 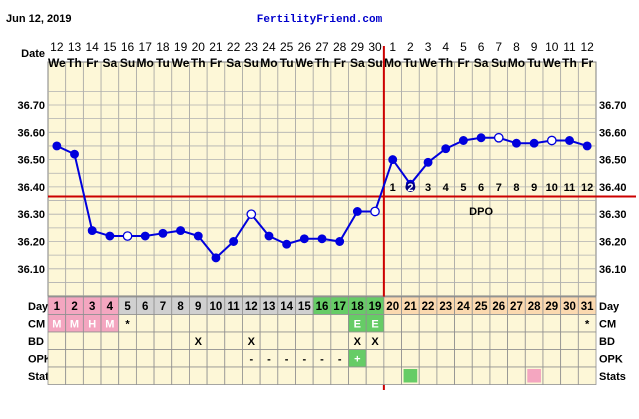 What do you see at coordinates (410, 376) in the screenshot?
I see `stats-mark` at bounding box center [410, 376].